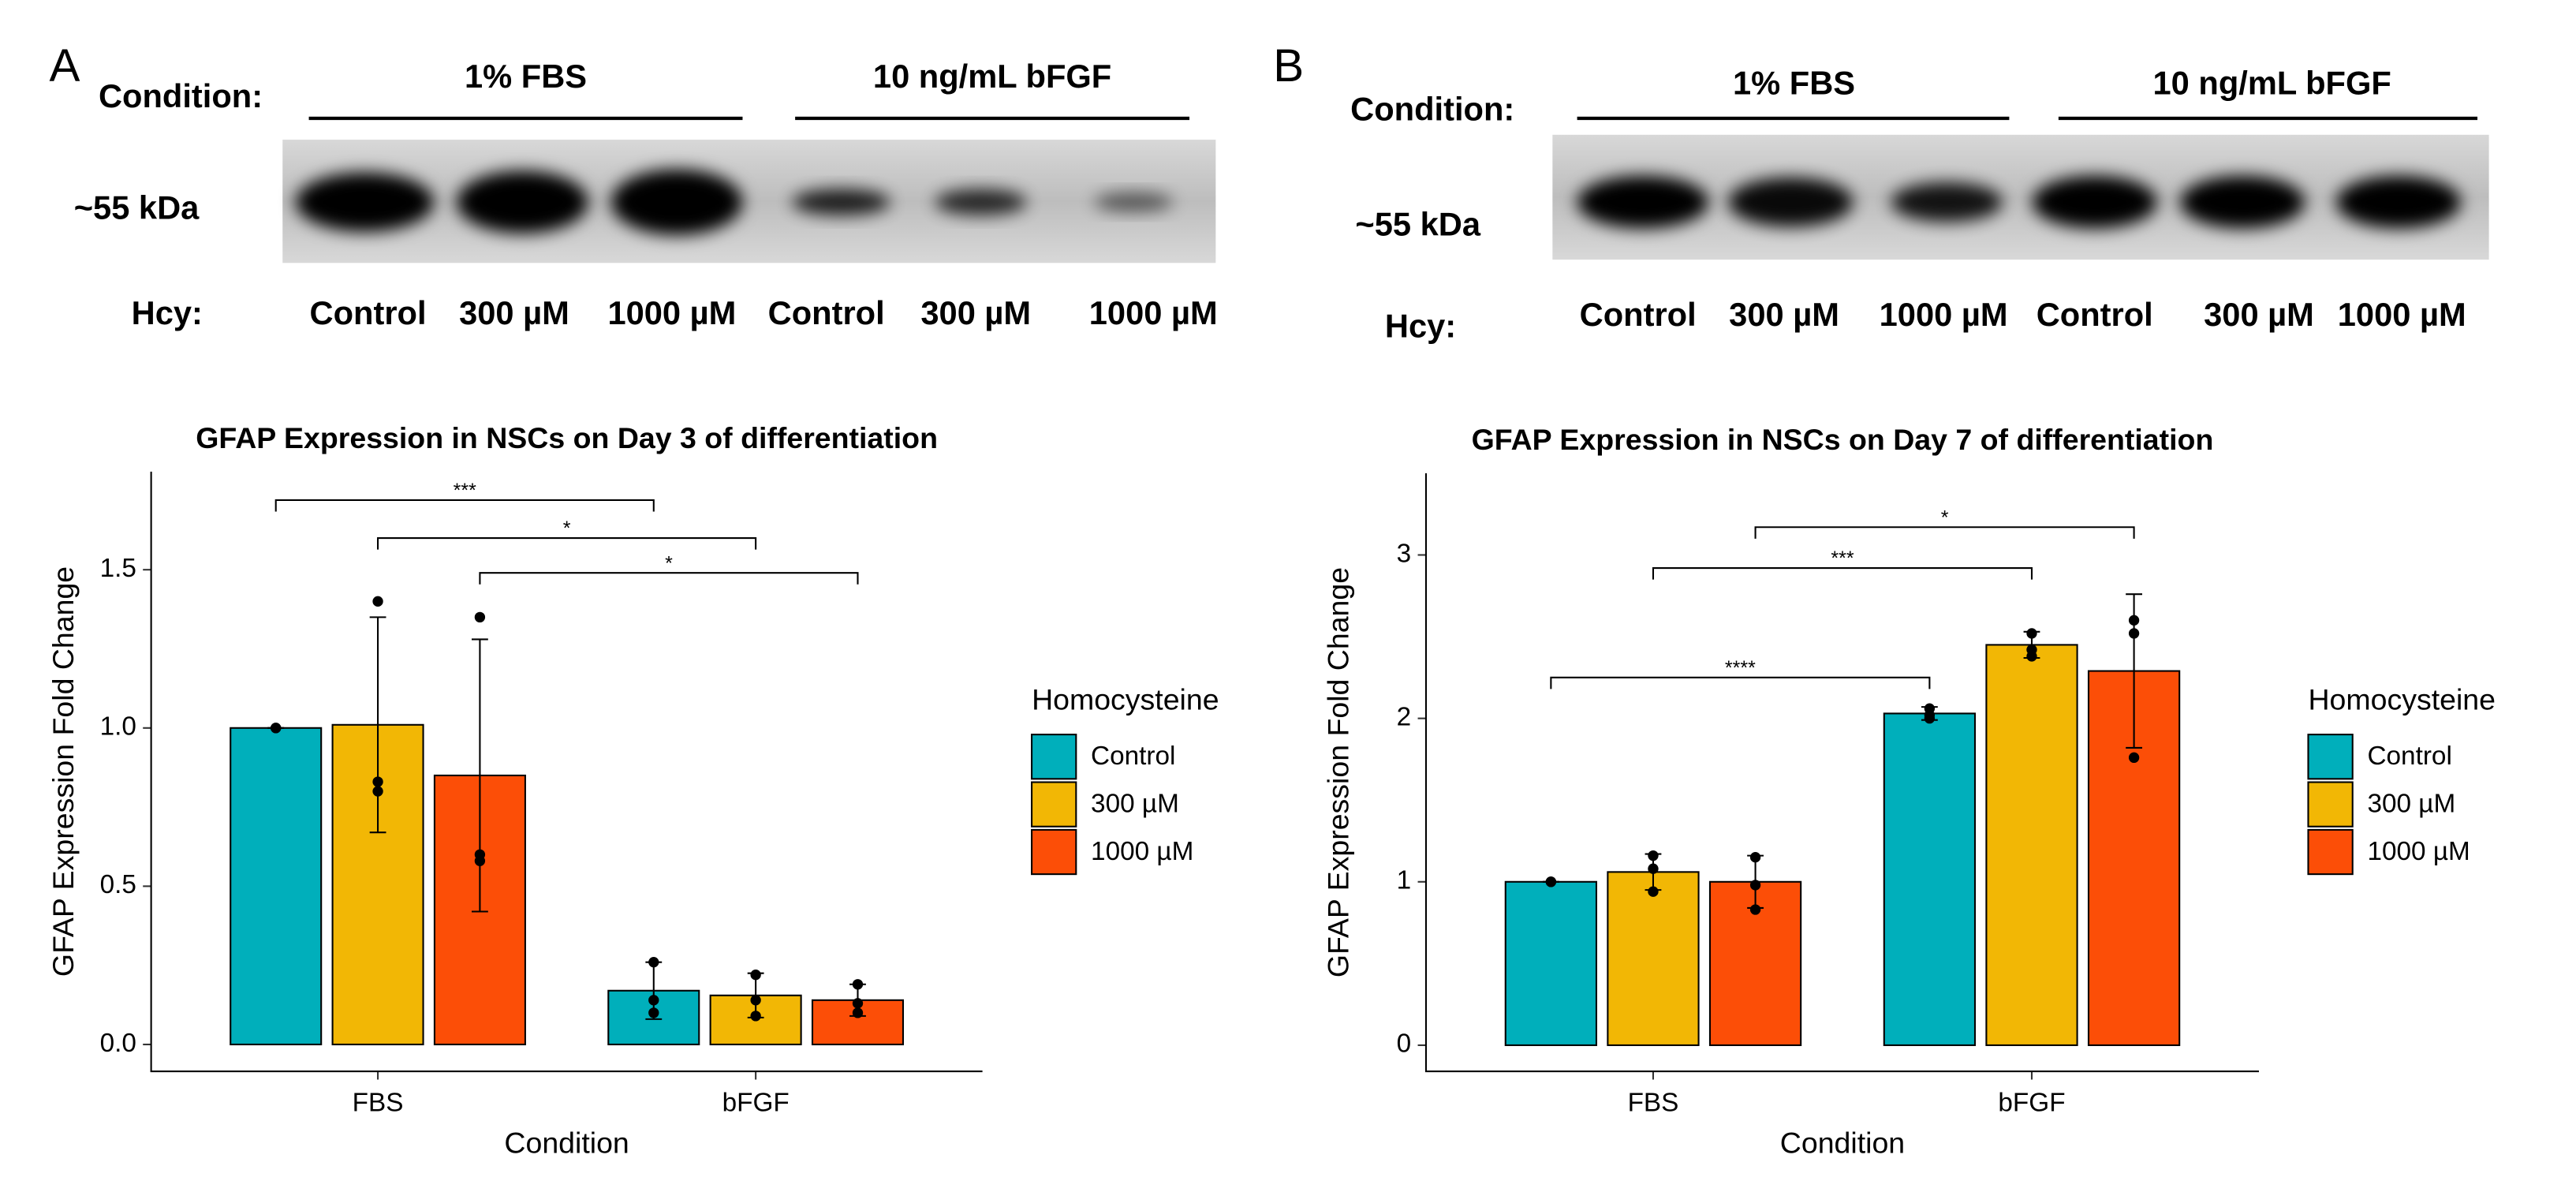  I want to click on hcy-label: Hcy:, so click(1420, 326).